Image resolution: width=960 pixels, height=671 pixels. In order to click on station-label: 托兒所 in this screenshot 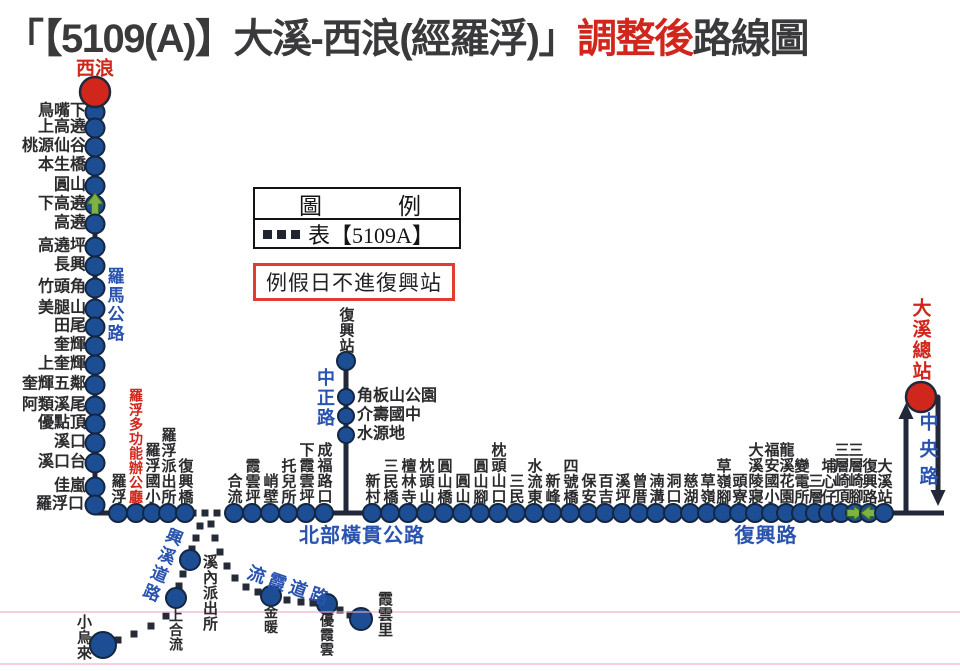, I will do `click(288, 481)`.